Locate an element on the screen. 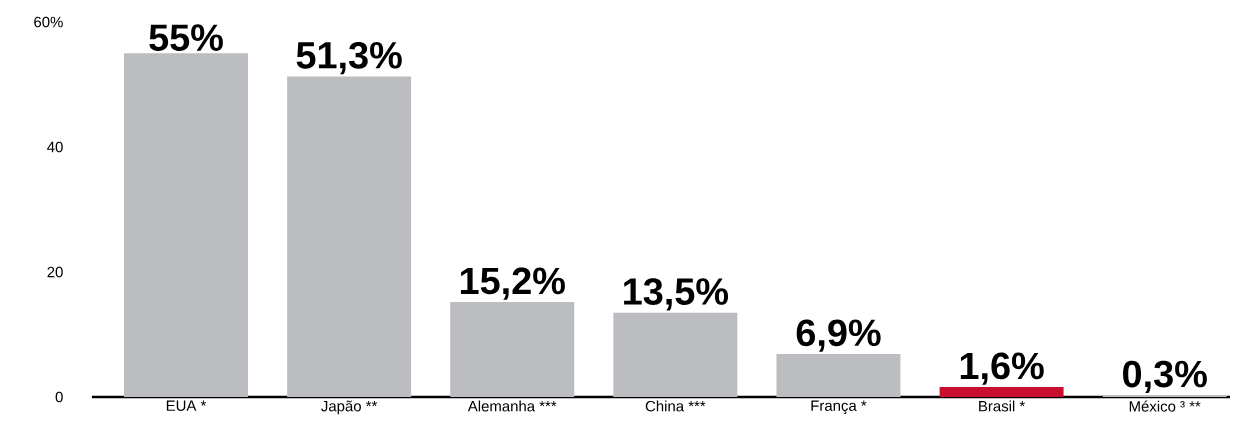 The width and height of the screenshot is (1255, 431). data-label: 1,6% is located at coordinates (1002, 368).